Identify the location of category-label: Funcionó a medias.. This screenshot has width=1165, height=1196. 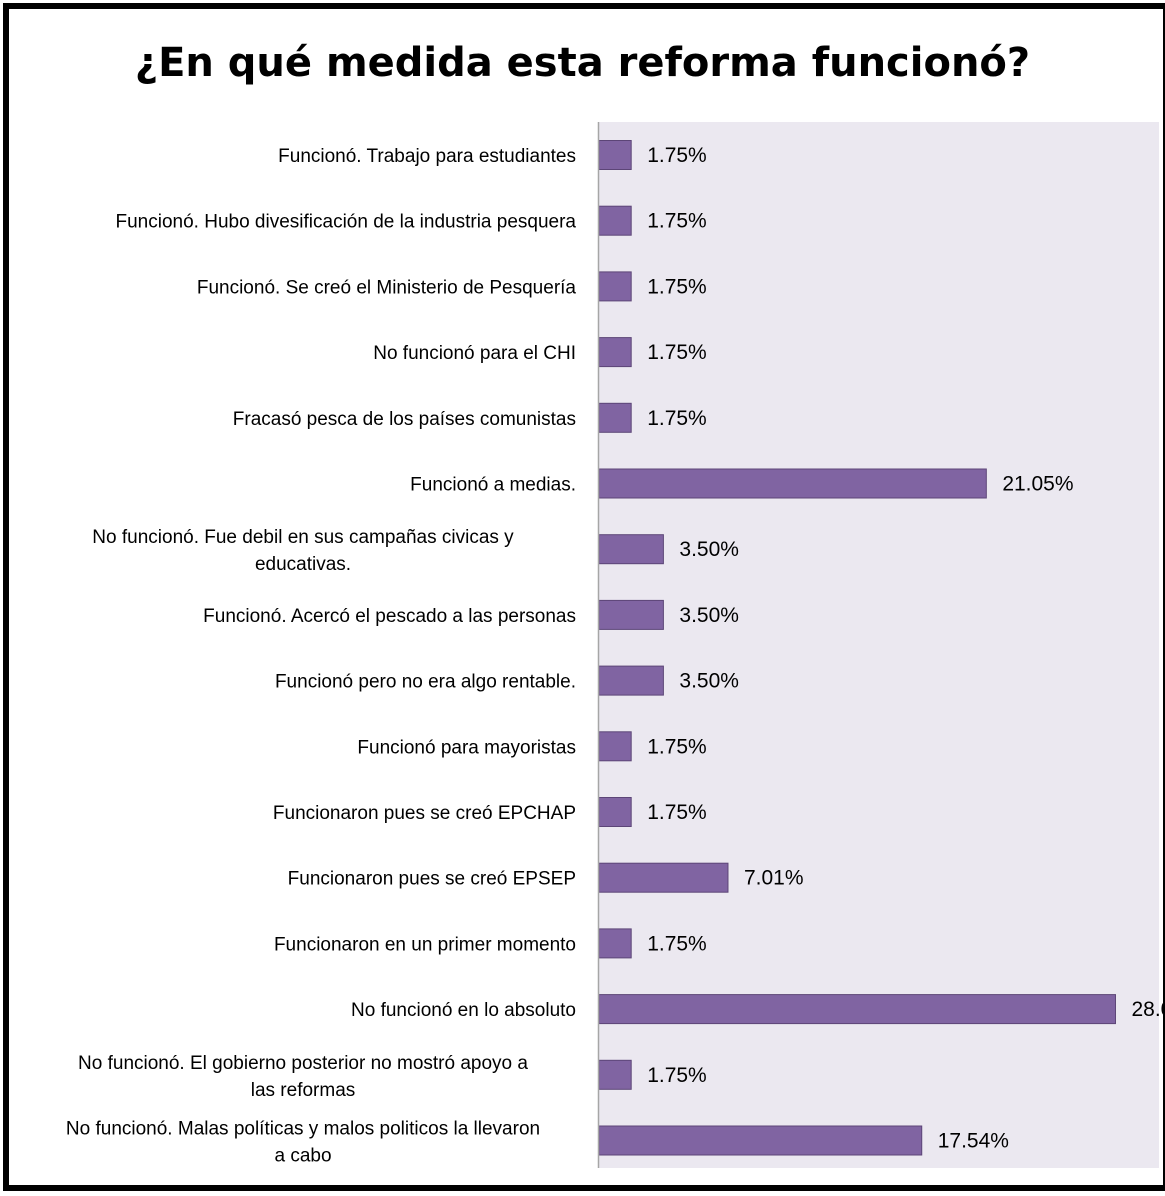
(493, 485).